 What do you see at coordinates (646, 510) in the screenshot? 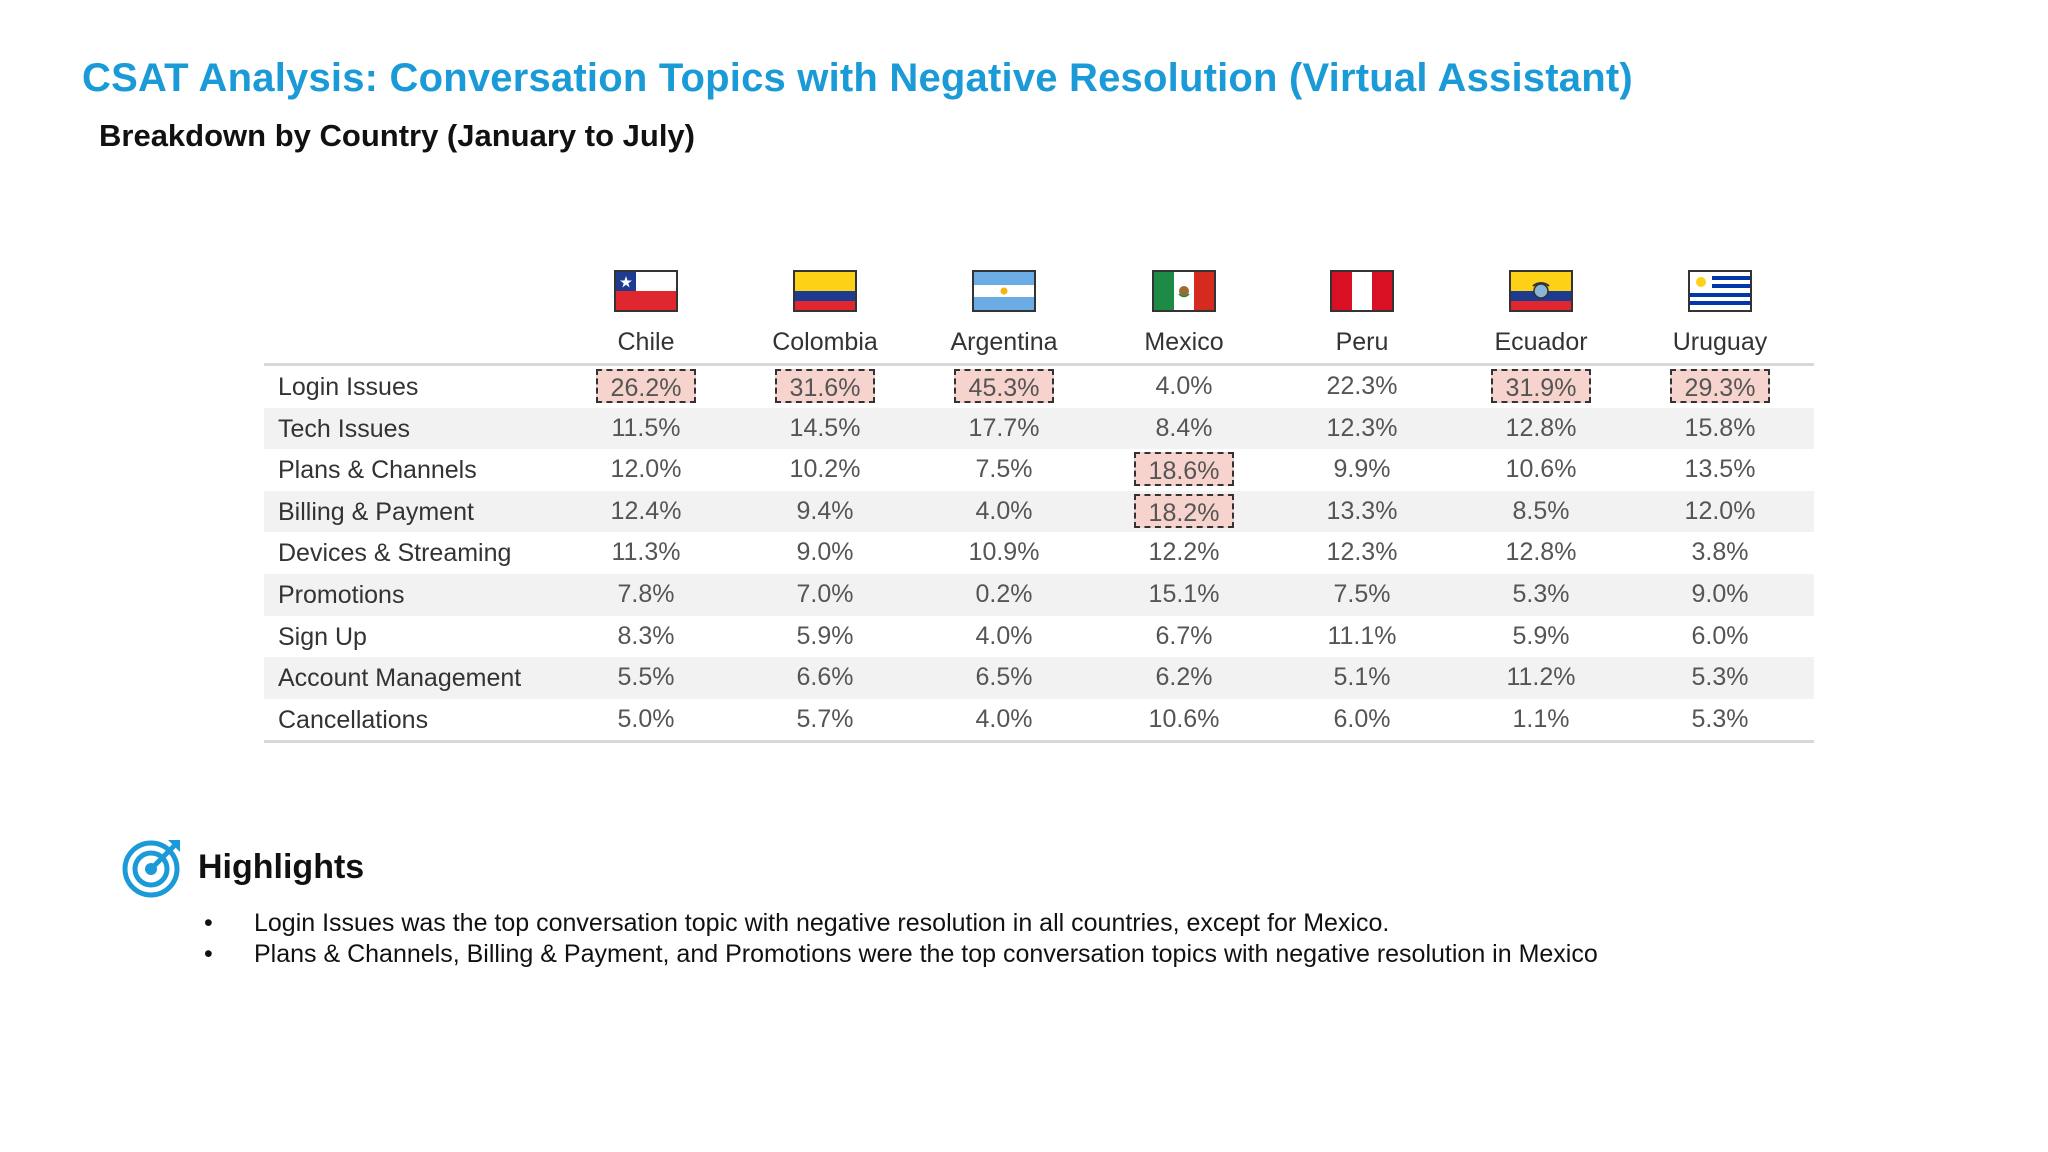
I see `value-cell: 12.4%` at bounding box center [646, 510].